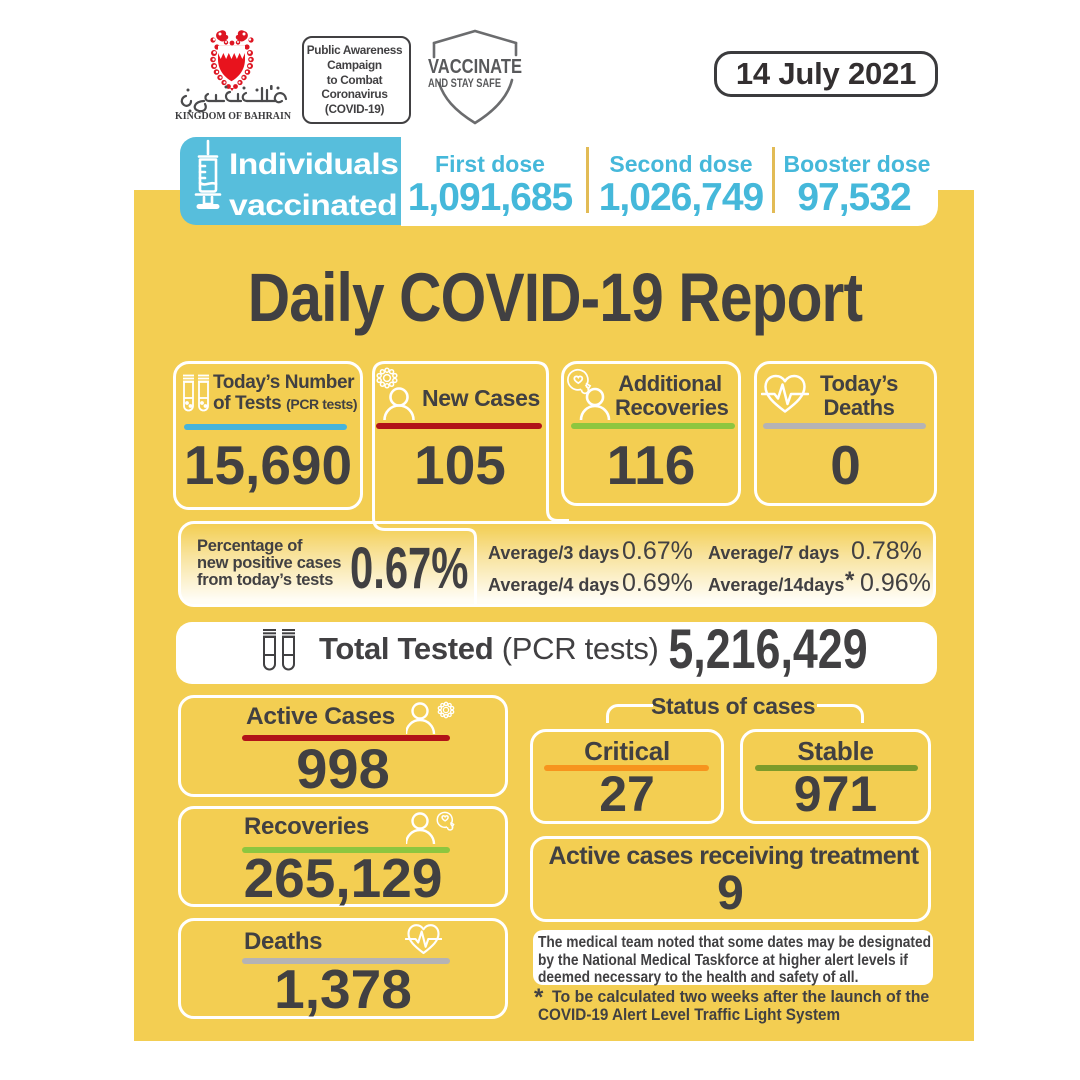 The height and width of the screenshot is (1080, 1080). I want to click on svg-text: KINGDOM OF BAHRAIN, so click(233, 116).